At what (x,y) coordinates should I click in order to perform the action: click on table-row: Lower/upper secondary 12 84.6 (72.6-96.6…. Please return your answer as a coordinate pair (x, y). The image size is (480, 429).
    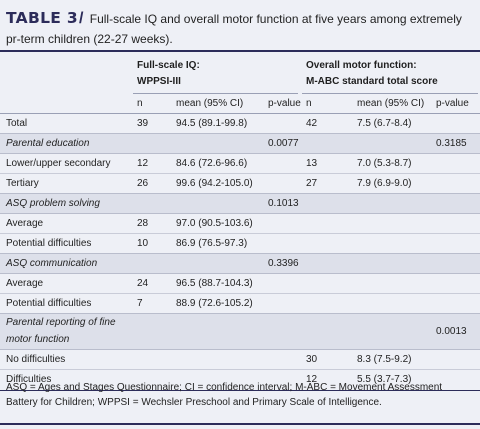
    Looking at the image, I should click on (240, 164).